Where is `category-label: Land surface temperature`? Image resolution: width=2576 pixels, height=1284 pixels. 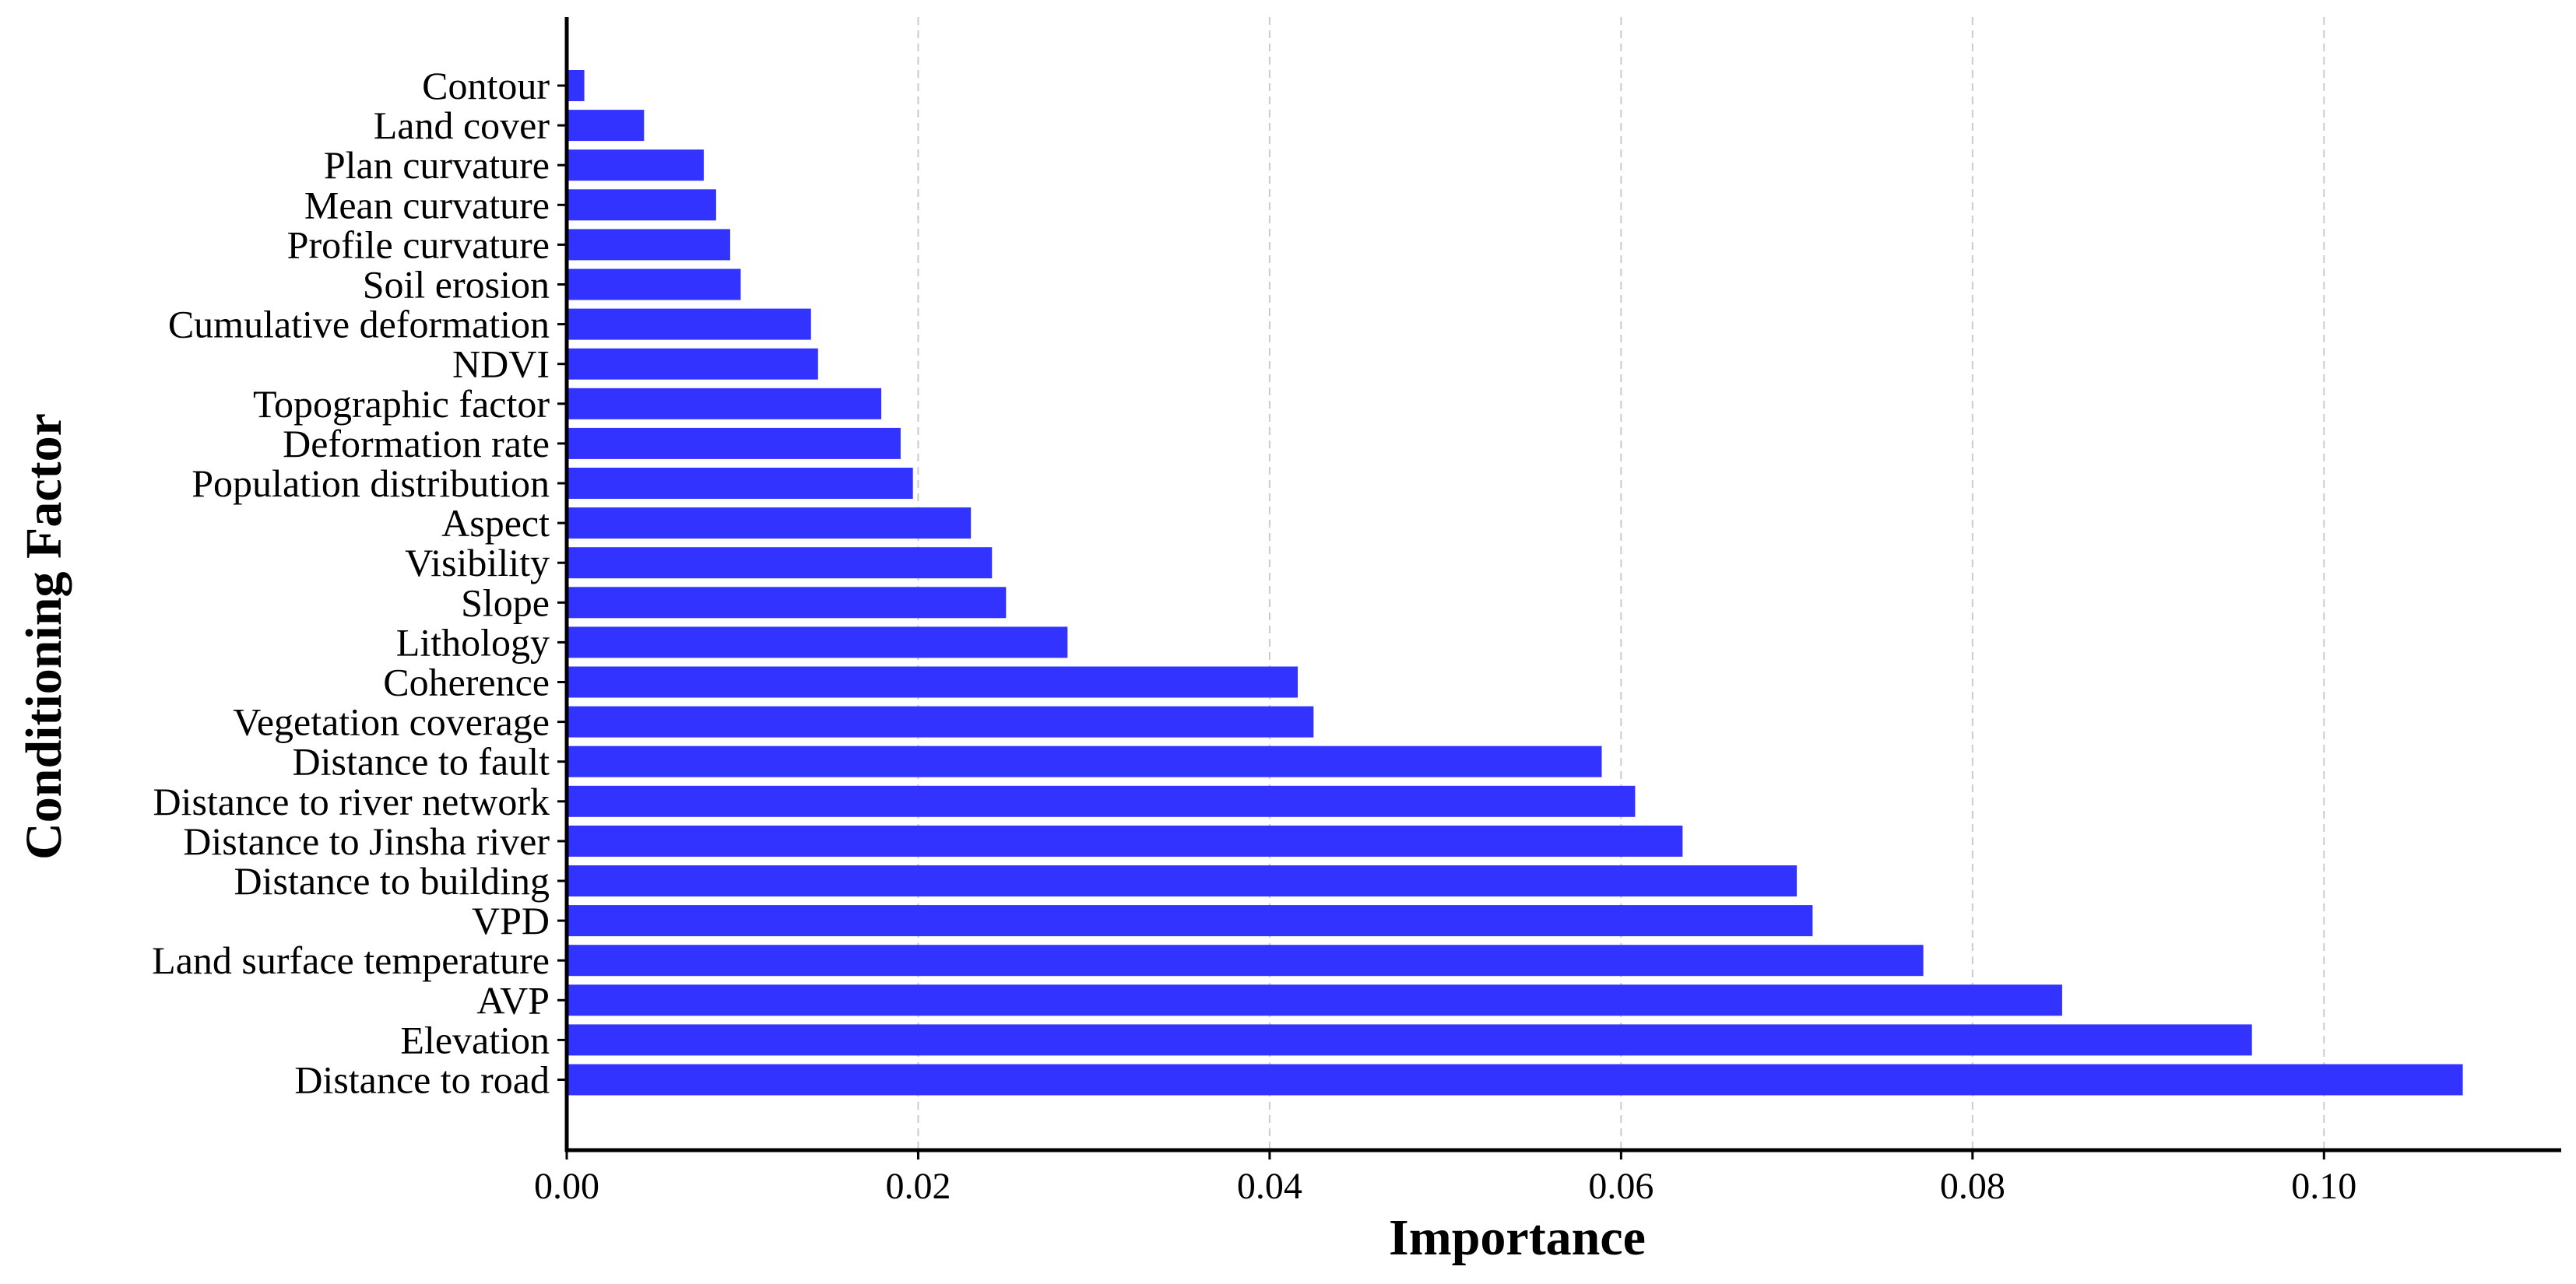
category-label: Land surface temperature is located at coordinates (351, 960).